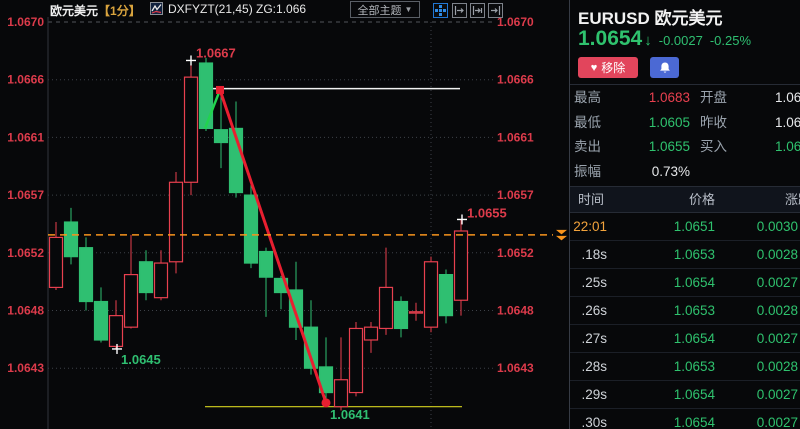 The width and height of the screenshot is (800, 429). What do you see at coordinates (713, 147) in the screenshot?
I see `stat-label: 买入` at bounding box center [713, 147].